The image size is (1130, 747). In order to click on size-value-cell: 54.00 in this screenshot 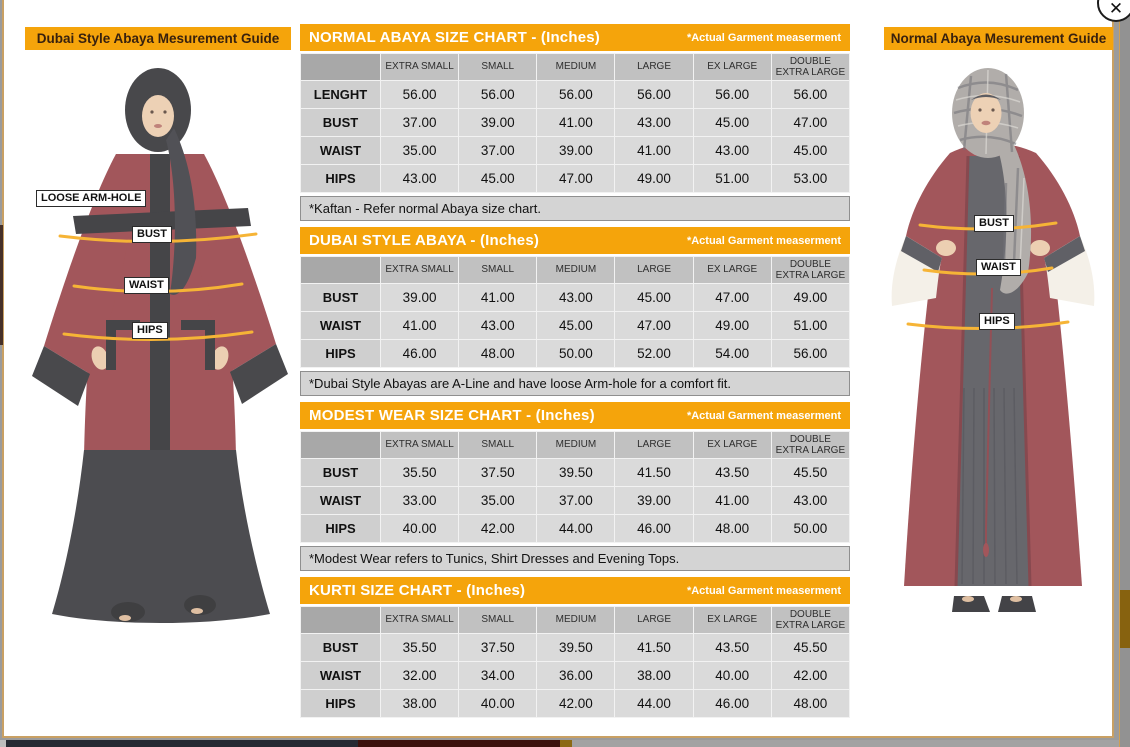, I will do `click(732, 353)`.